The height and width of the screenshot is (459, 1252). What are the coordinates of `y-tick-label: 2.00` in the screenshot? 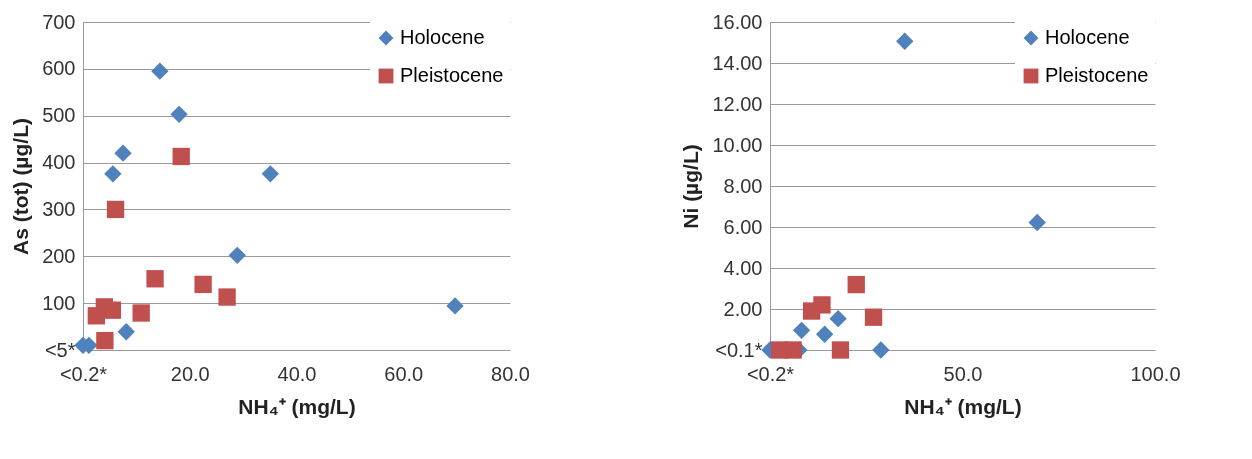 It's located at (743, 308).